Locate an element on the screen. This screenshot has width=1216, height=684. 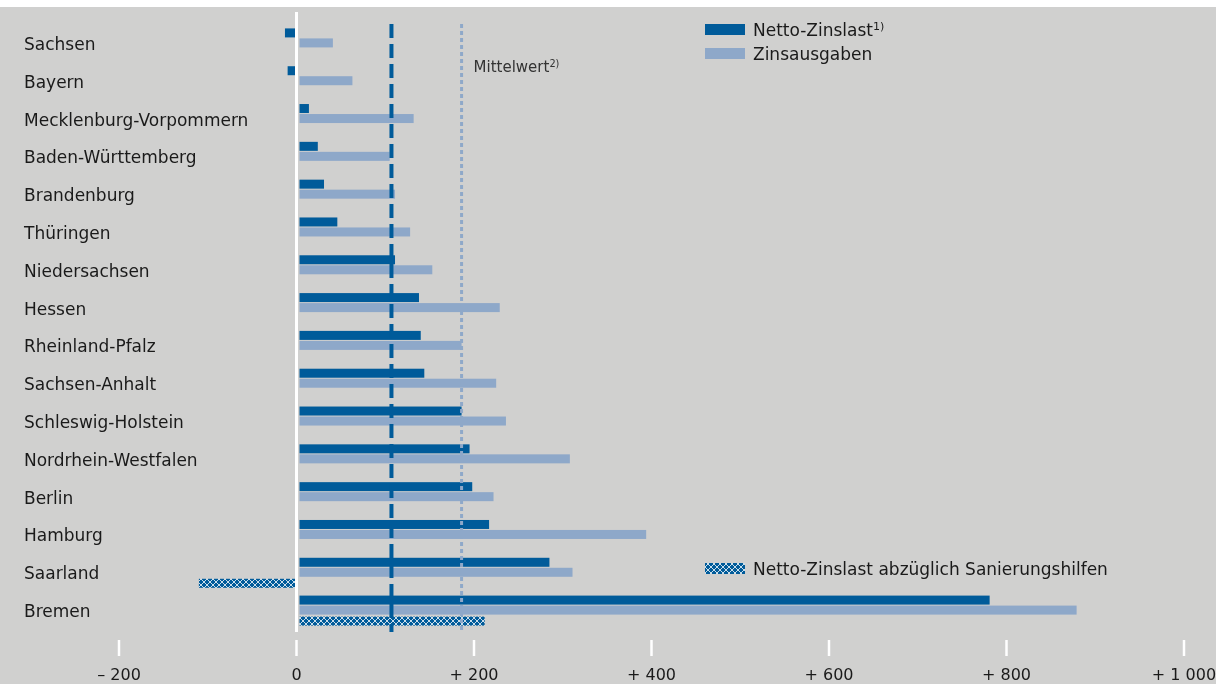
y-tick-label: Bremen is located at coordinates (57, 611).